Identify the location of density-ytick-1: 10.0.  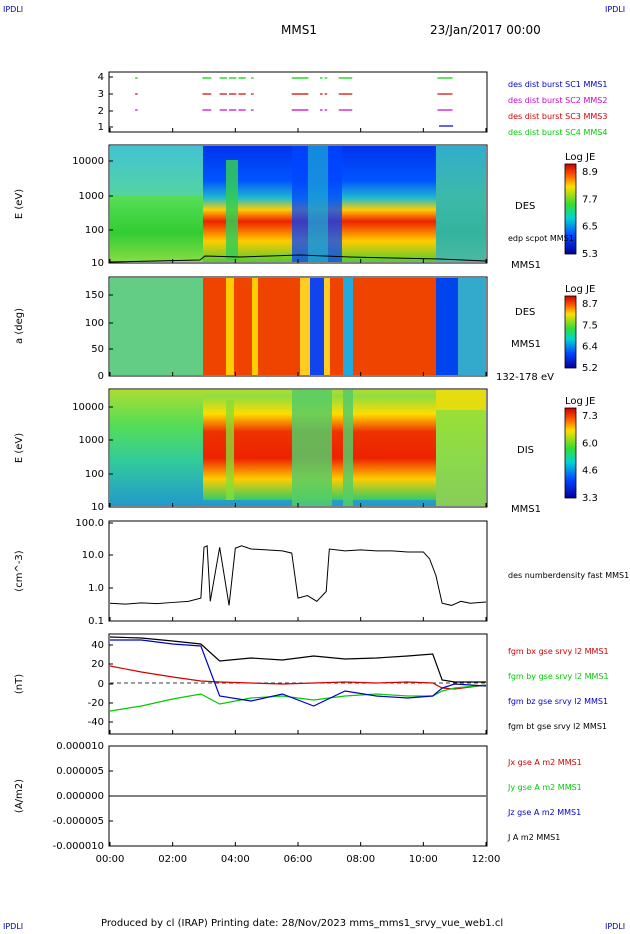
(93, 555).